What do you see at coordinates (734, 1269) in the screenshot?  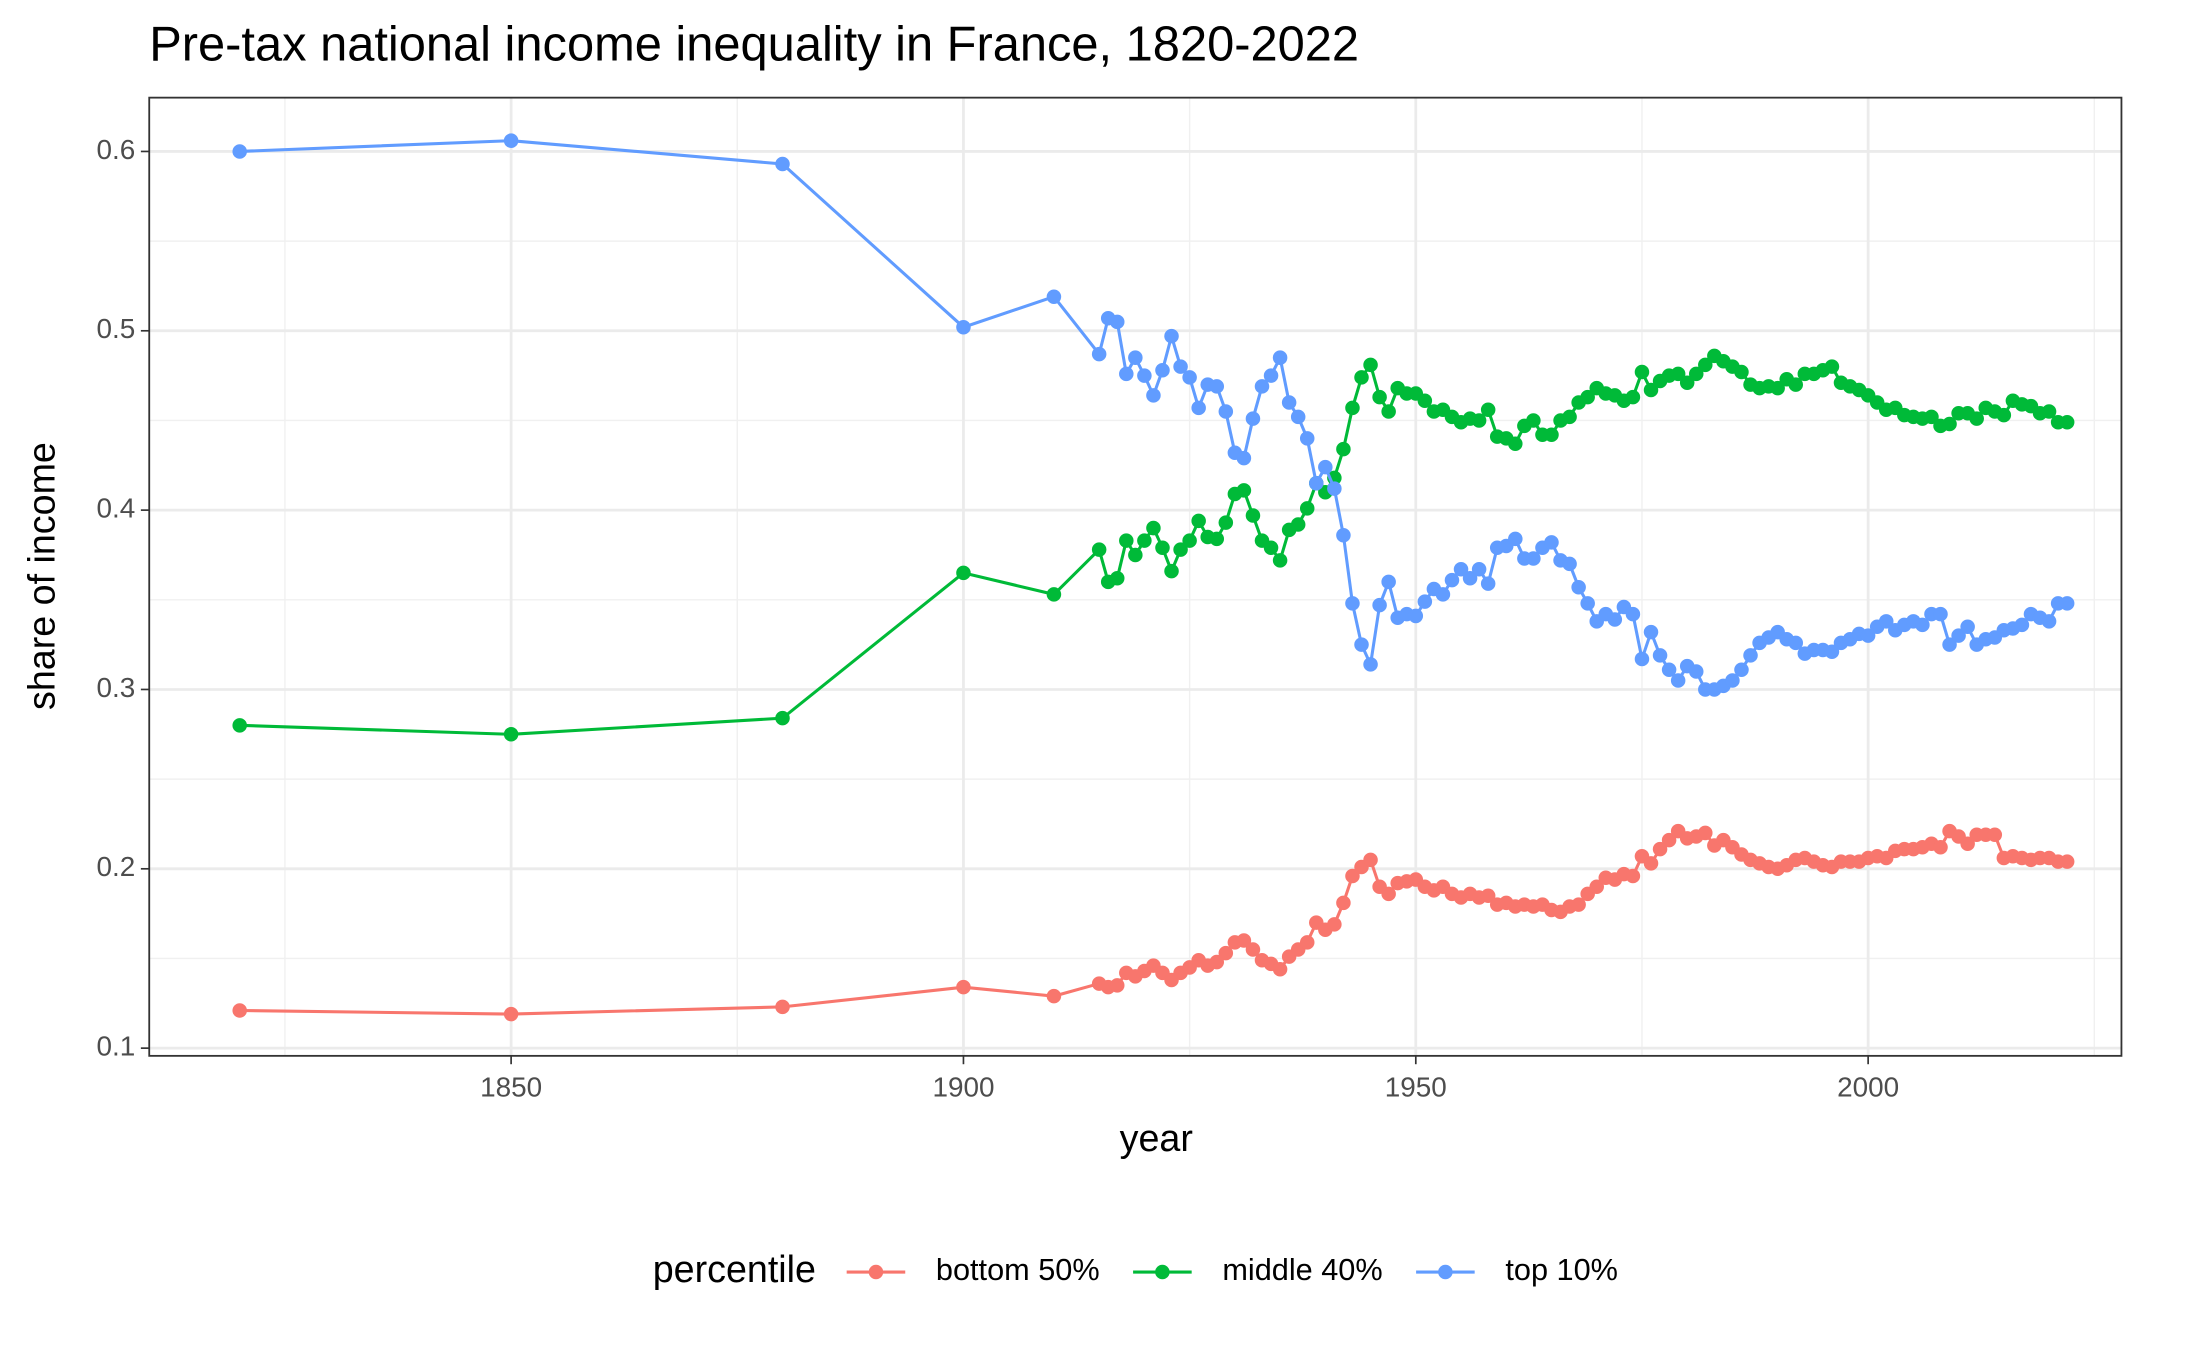 I see `legend-title: percentile` at bounding box center [734, 1269].